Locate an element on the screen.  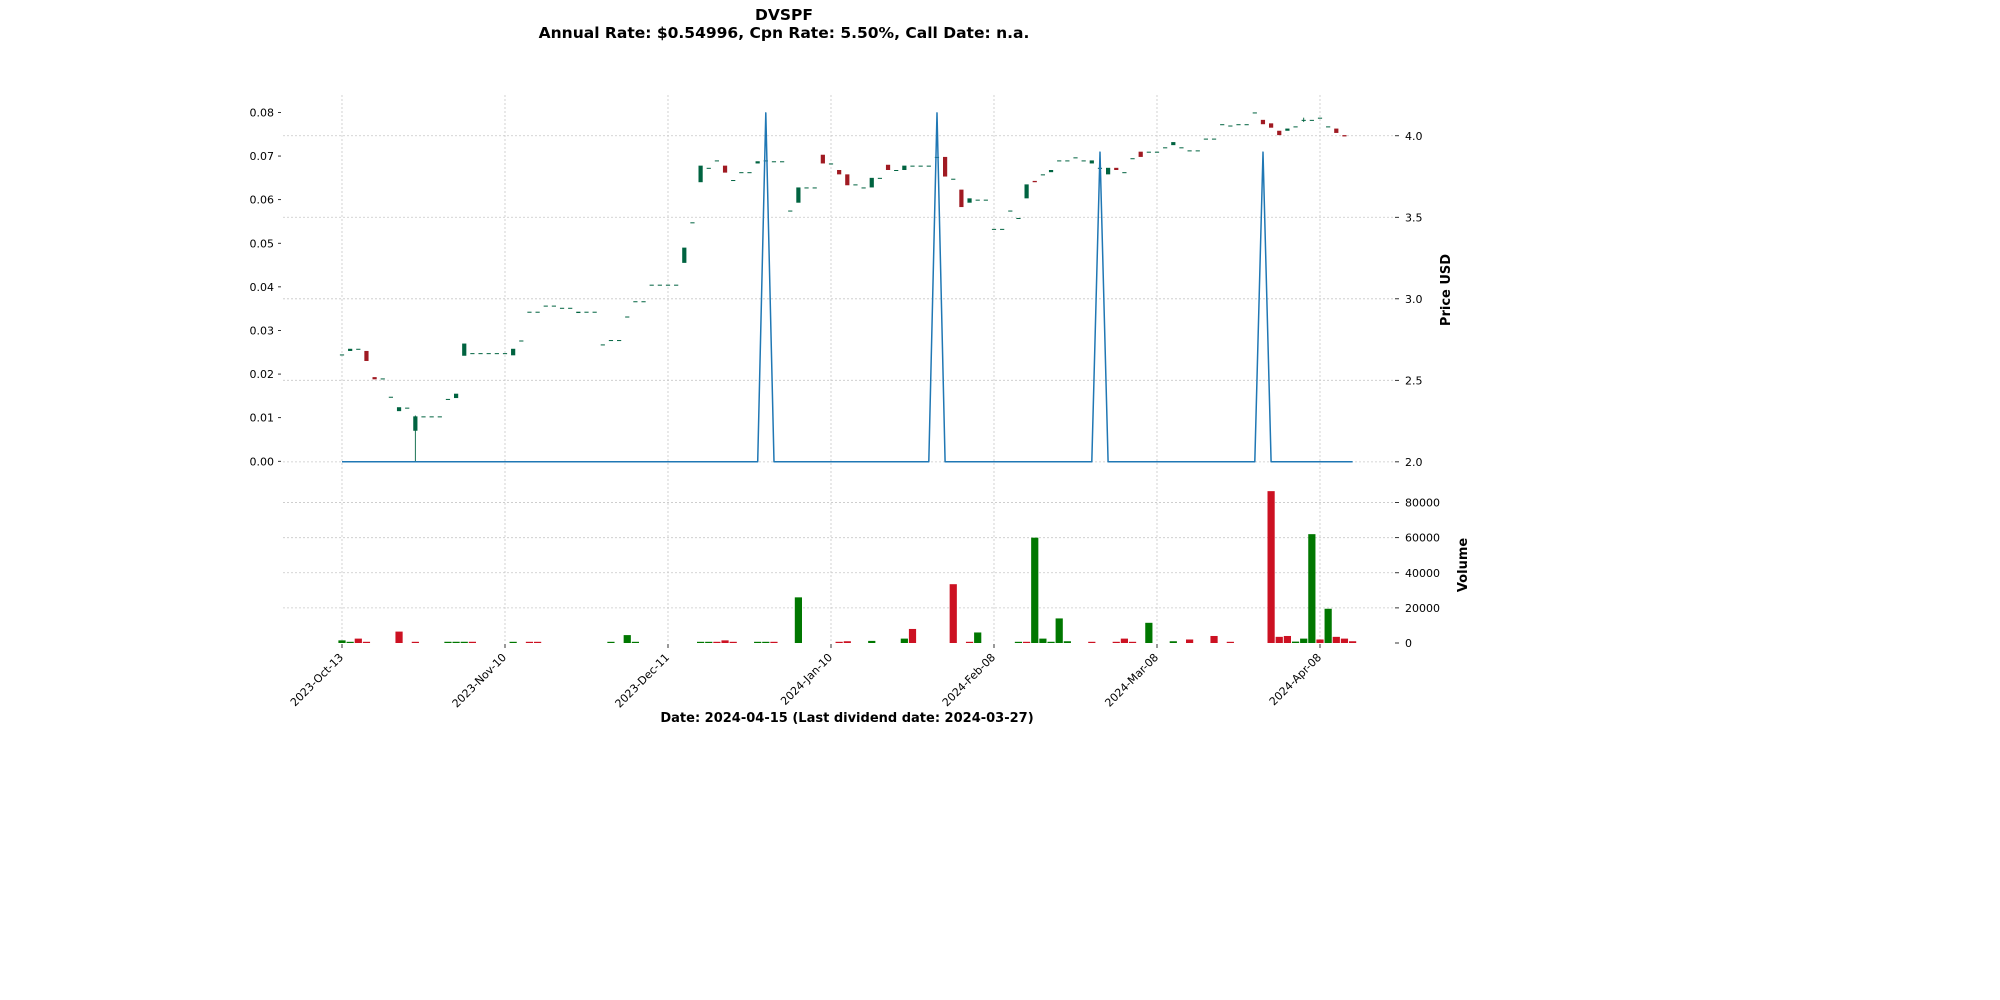
y-tick-label: 0.05 is located at coordinates (262, 243).